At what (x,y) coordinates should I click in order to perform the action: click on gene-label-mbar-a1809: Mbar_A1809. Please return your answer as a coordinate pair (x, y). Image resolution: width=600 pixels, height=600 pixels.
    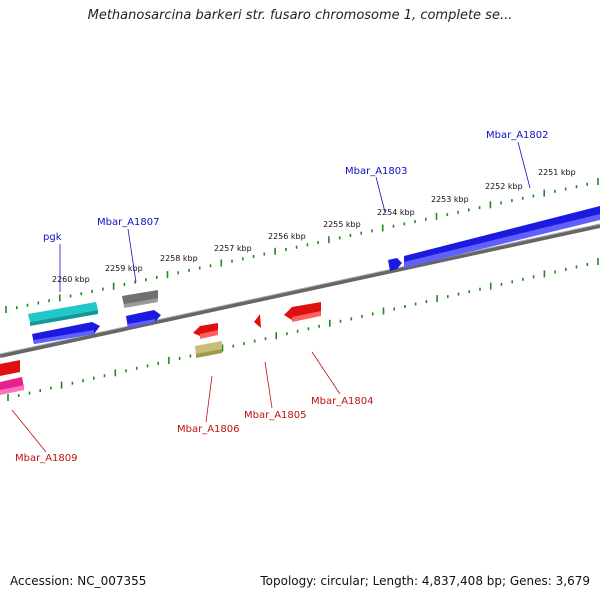
    Looking at the image, I should click on (46, 458).